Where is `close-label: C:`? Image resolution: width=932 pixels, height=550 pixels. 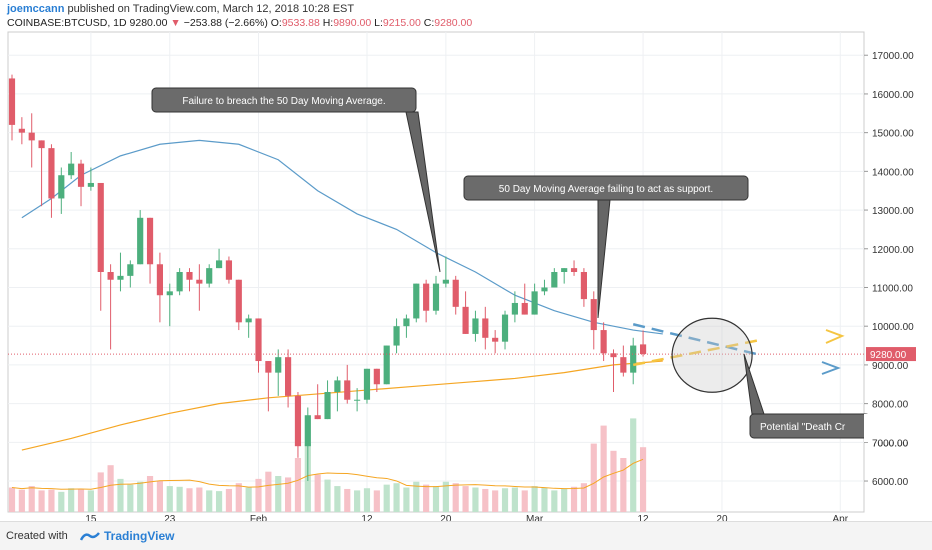 close-label: C: is located at coordinates (429, 23).